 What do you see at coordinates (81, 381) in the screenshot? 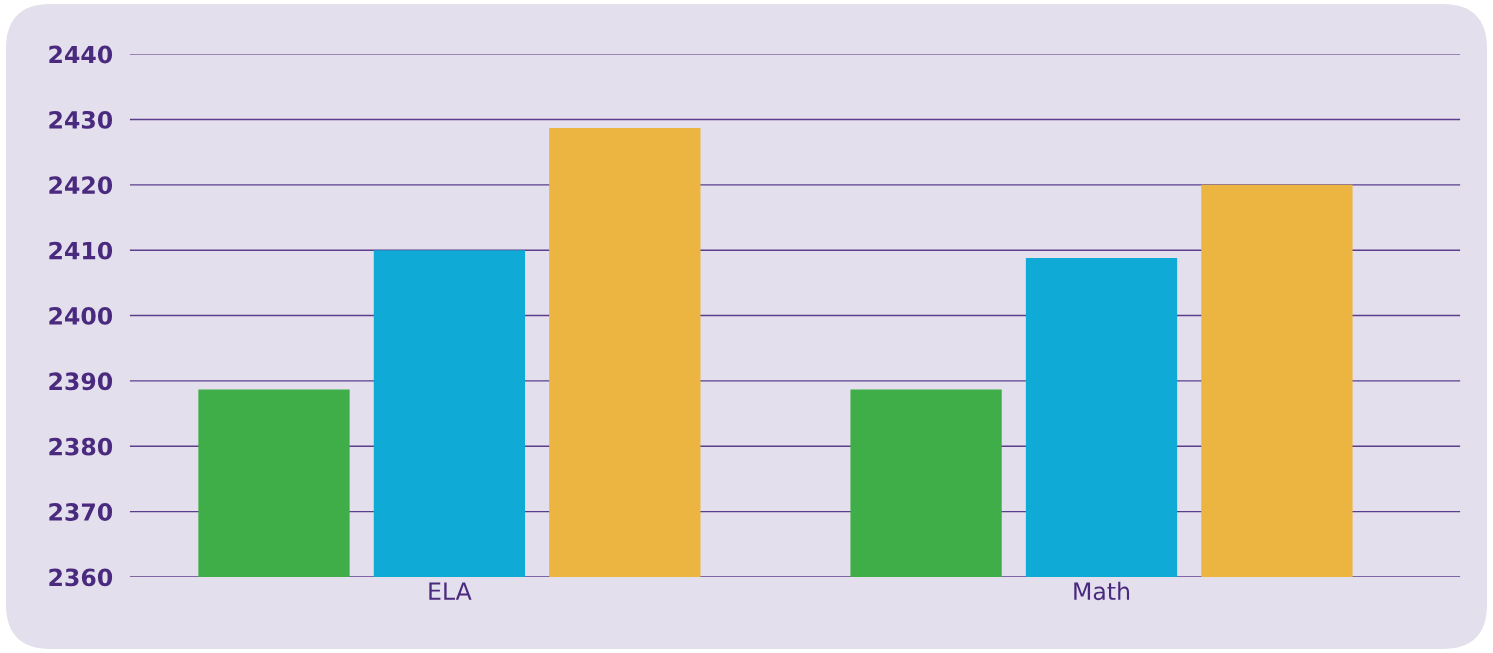
I see `y-tick-label: 2390` at bounding box center [81, 381].